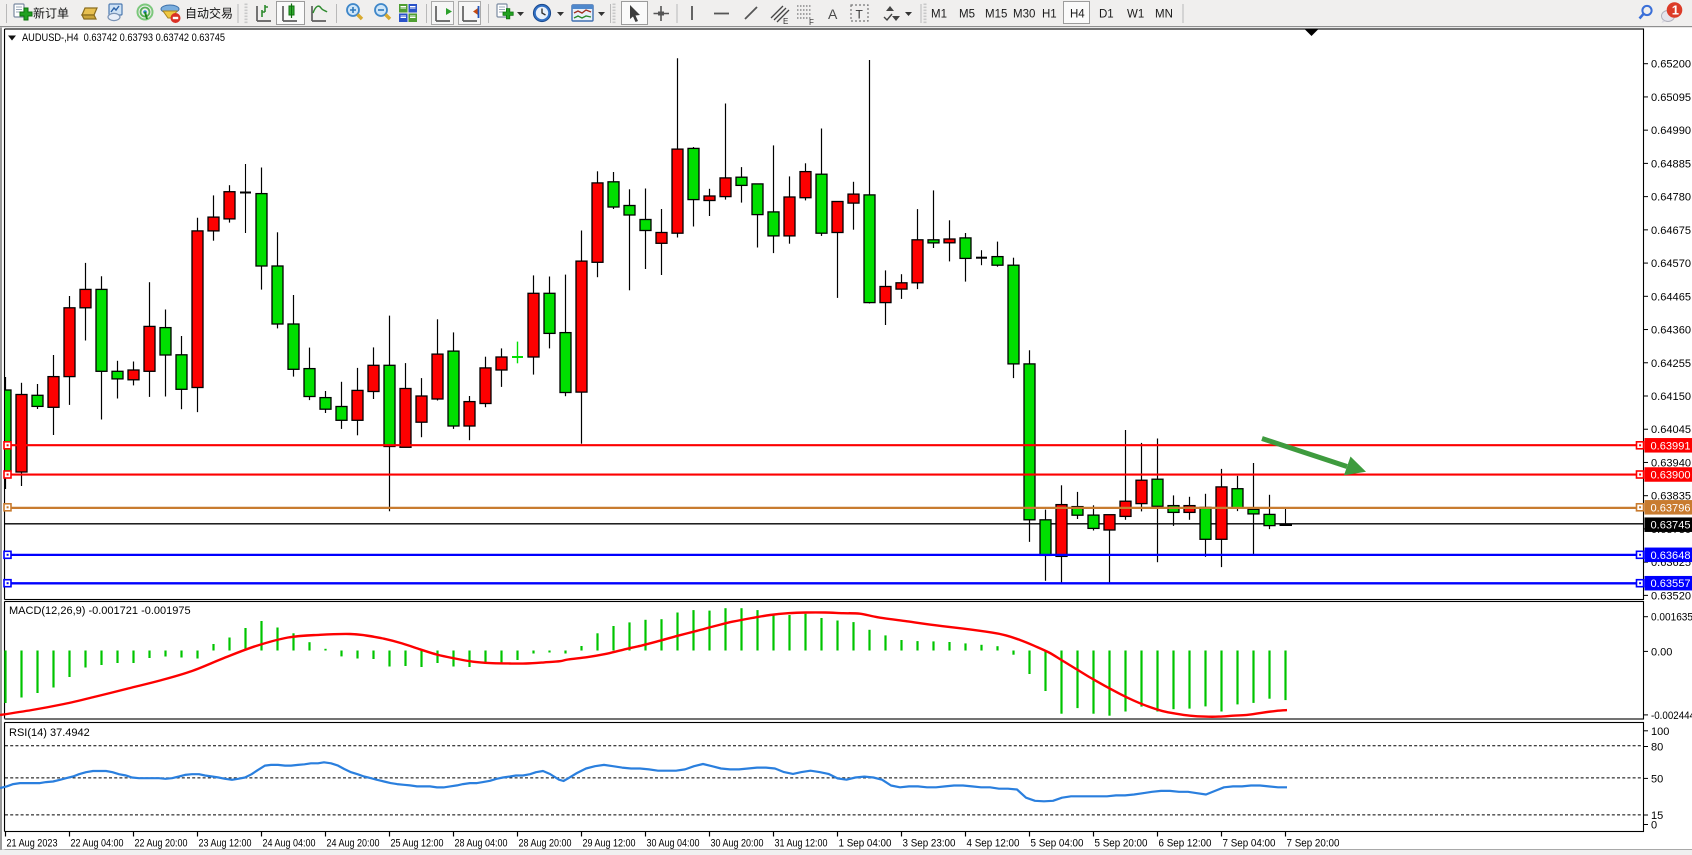  What do you see at coordinates (1164, 15) in the screenshot?
I see `svg-text: MN` at bounding box center [1164, 15].